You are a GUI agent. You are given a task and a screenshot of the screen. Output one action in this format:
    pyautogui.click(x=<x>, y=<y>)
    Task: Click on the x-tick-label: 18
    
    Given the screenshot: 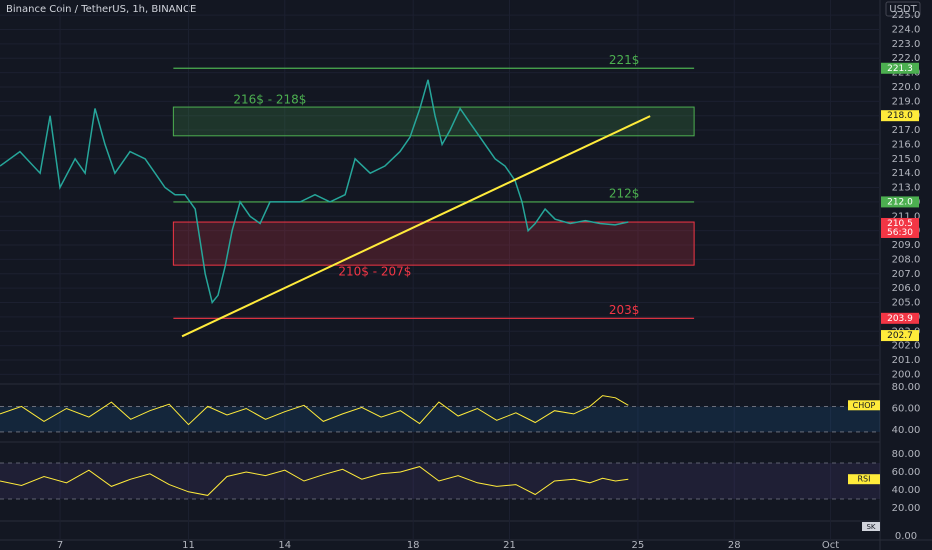 What is the action you would take?
    pyautogui.click(x=413, y=545)
    